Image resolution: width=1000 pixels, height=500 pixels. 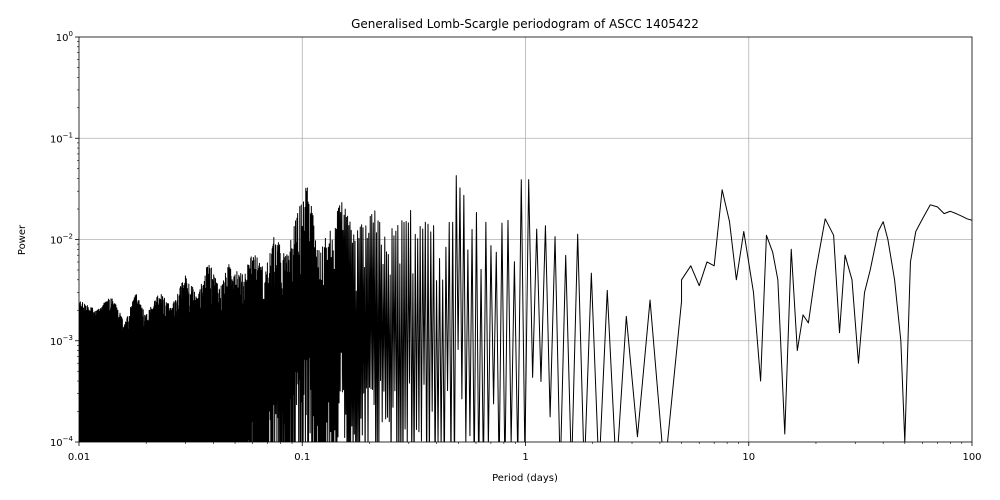 What do you see at coordinates (64, 37) in the screenshot?
I see `y-tick-label: 10⁰` at bounding box center [64, 37].